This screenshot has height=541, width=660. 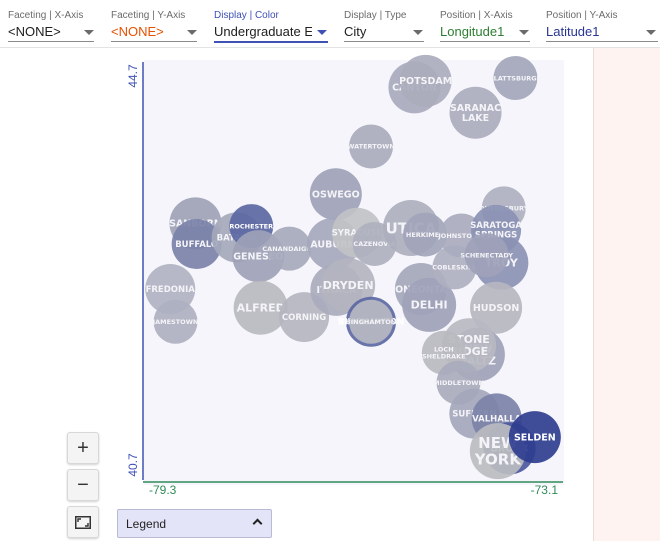 I want to click on zoom-out-button: −, so click(x=83, y=485).